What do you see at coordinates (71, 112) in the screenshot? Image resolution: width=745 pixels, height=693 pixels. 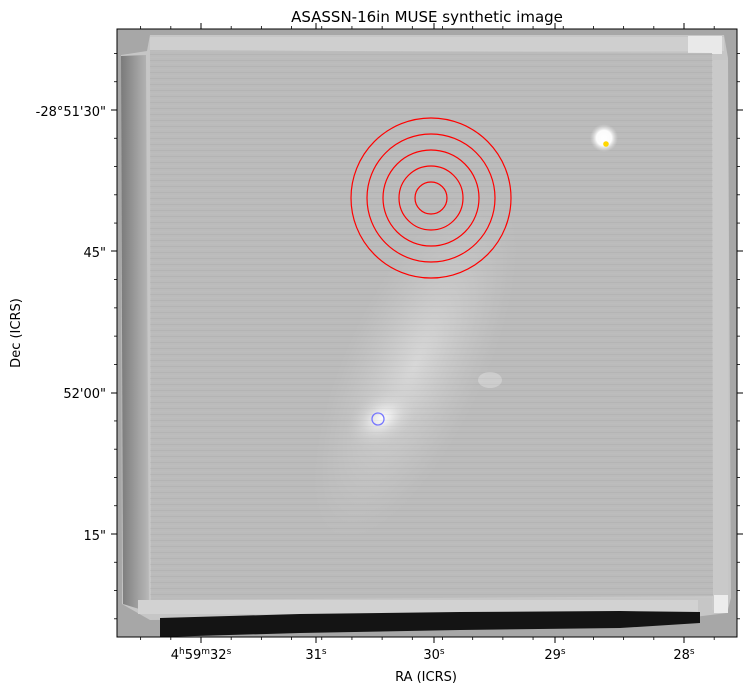 I see `y-tick-label-0: -28°51'30"` at bounding box center [71, 112].